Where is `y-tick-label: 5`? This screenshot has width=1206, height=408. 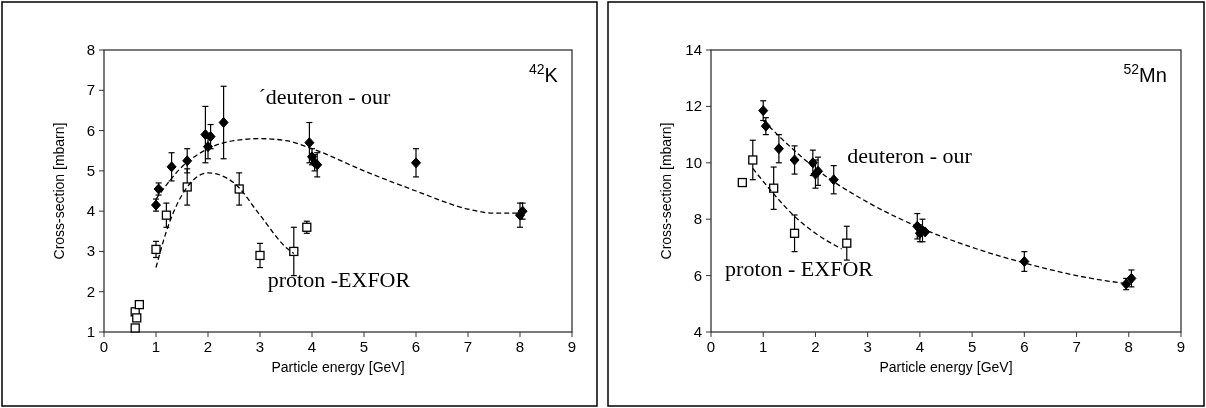
y-tick-label: 5 is located at coordinates (90, 170).